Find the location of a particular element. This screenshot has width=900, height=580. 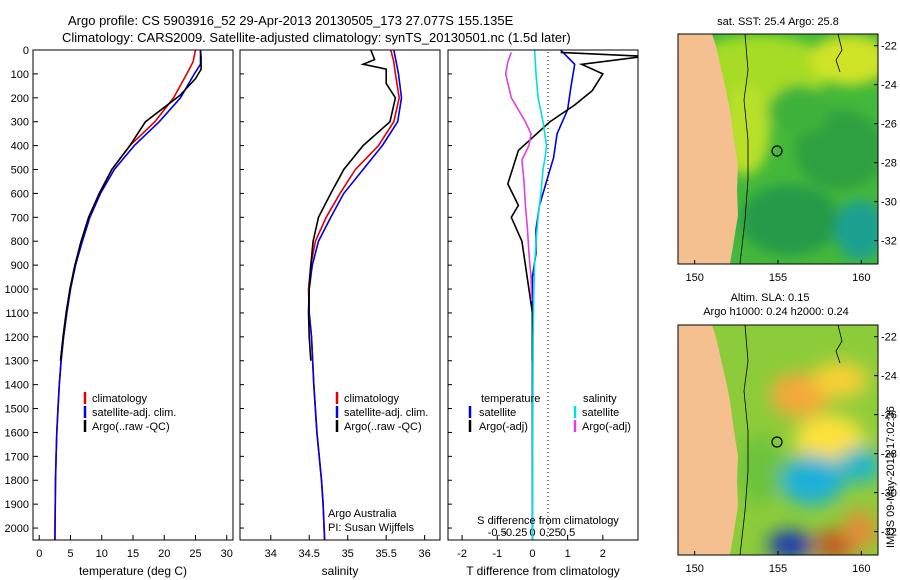

salinity-series is located at coordinates (355, 295).